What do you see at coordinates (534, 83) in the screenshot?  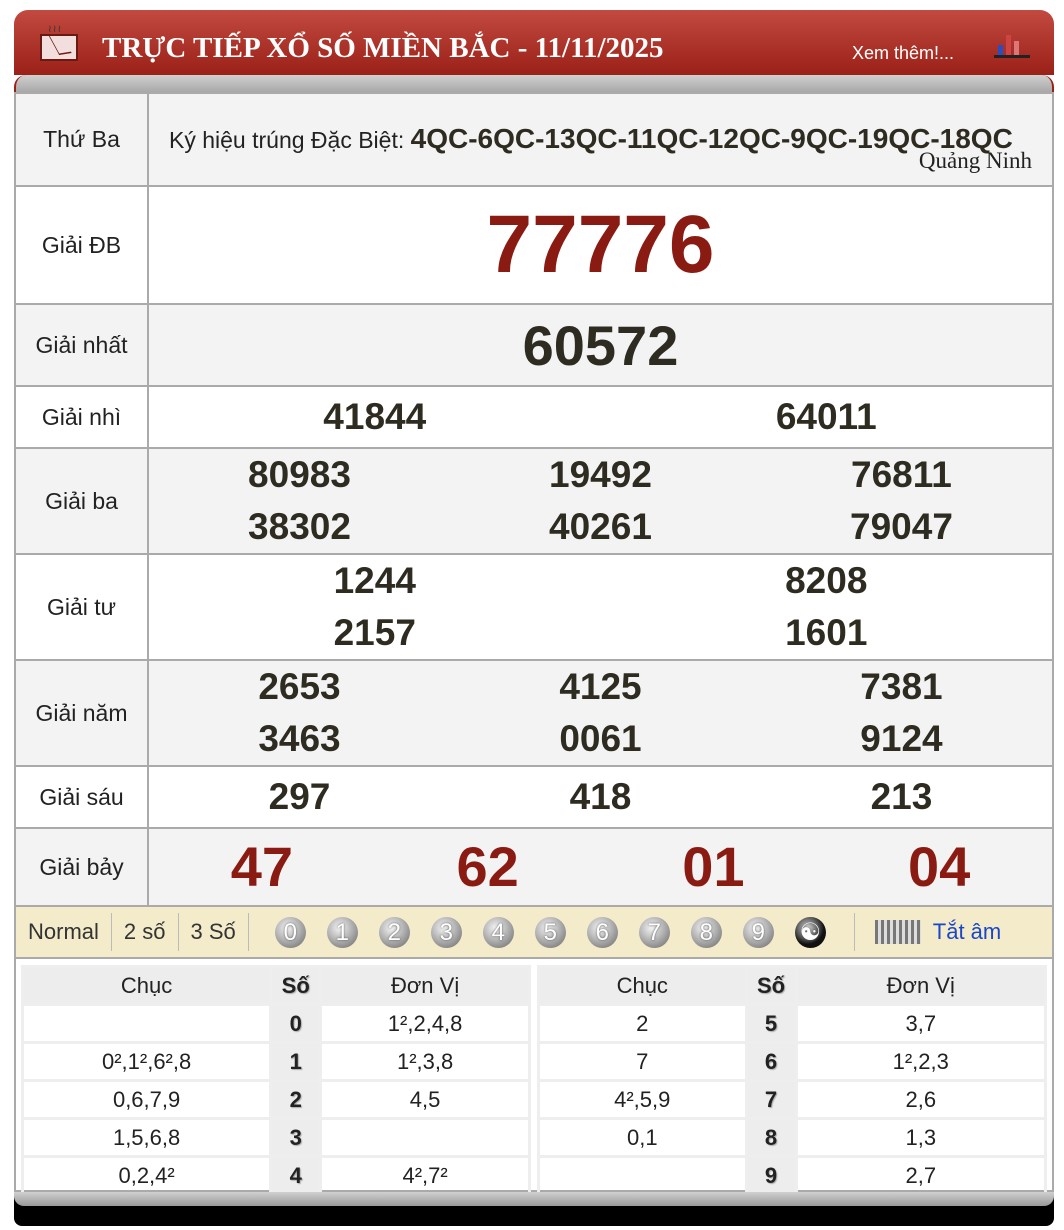 I see `header-divider` at bounding box center [534, 83].